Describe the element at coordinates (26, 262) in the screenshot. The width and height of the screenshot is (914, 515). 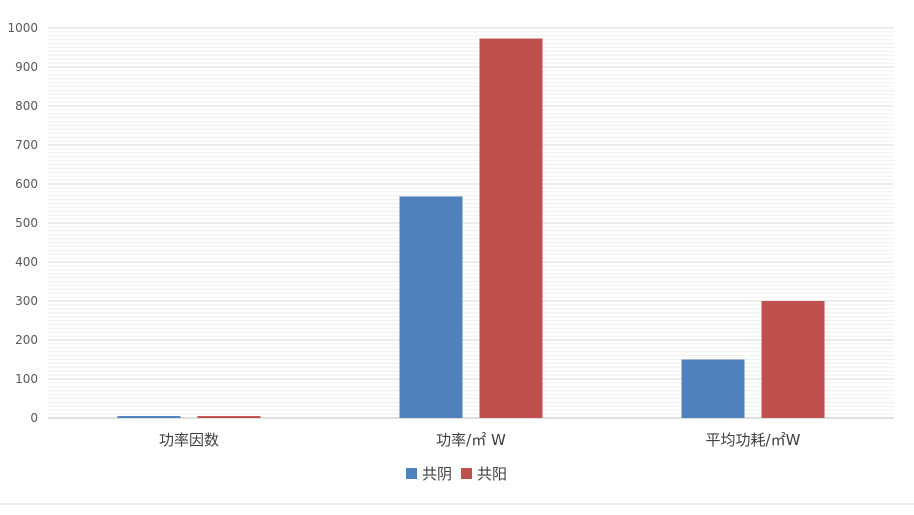
I see `y-tick-label: 400` at that location.